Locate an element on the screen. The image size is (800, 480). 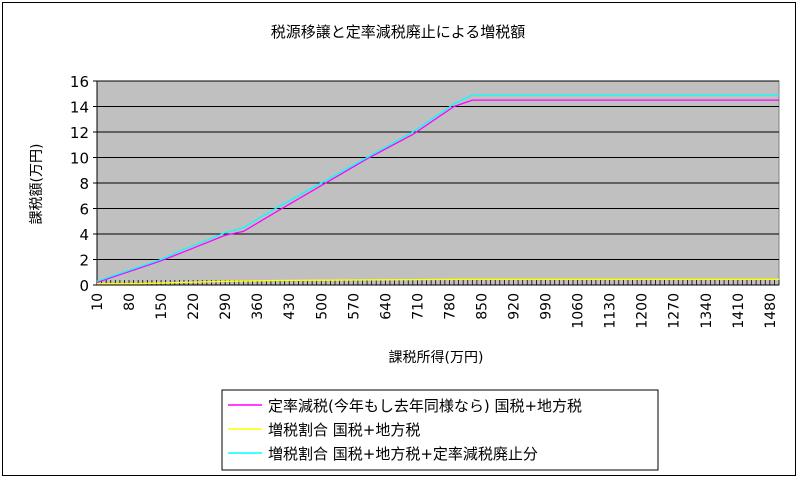
x-tick-label: 920 is located at coordinates (515, 306).